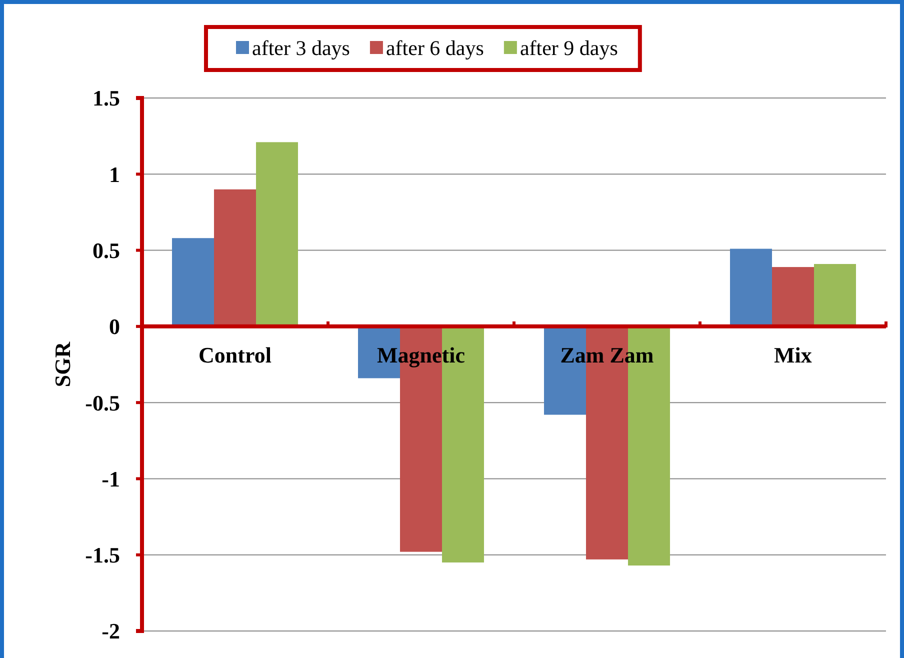 Image resolution: width=904 pixels, height=658 pixels. I want to click on y-tick-label: 1.5, so click(106, 98).